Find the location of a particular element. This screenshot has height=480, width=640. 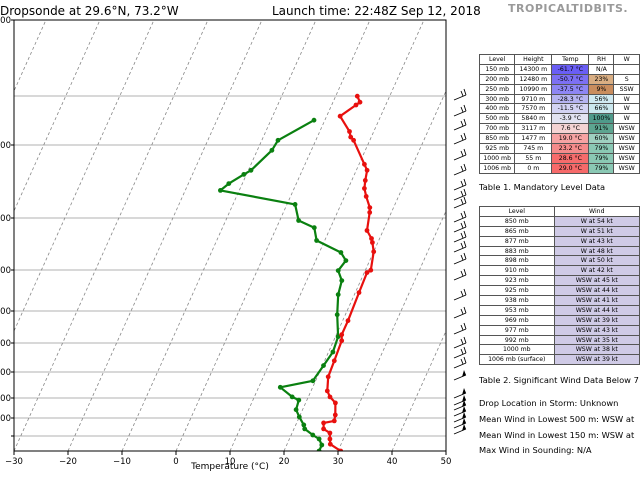

table-row: 500 mb 5840 m -3.9 °C 100% W is located at coordinates (559, 119).